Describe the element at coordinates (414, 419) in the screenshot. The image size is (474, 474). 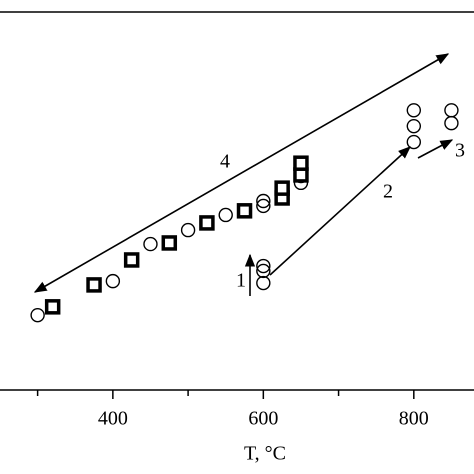
I see `x-tick-label: 800` at that location.